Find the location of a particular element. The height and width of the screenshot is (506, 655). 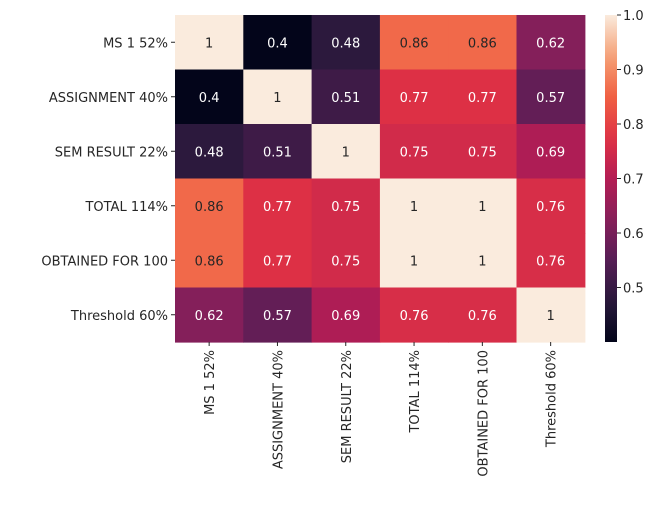

cell-value-r4-c2: 0.75 is located at coordinates (345, 261).